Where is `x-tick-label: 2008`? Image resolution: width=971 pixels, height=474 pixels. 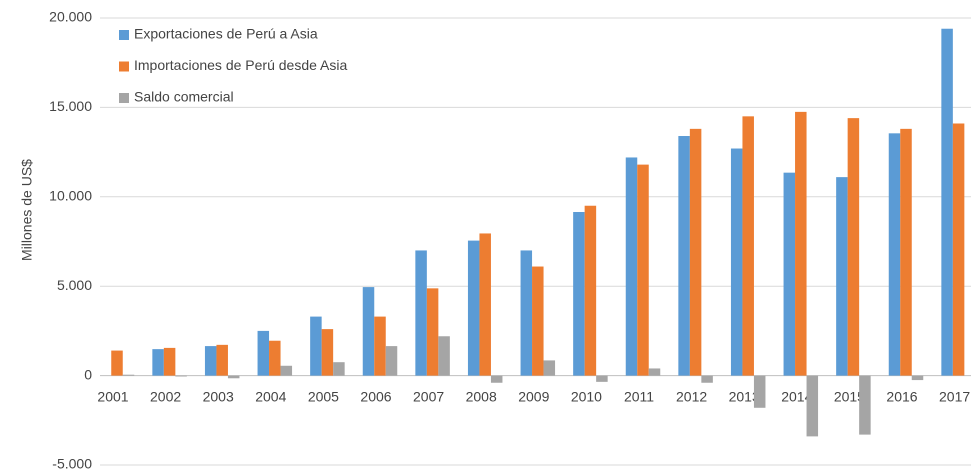
x-tick-label: 2008 is located at coordinates (481, 397).